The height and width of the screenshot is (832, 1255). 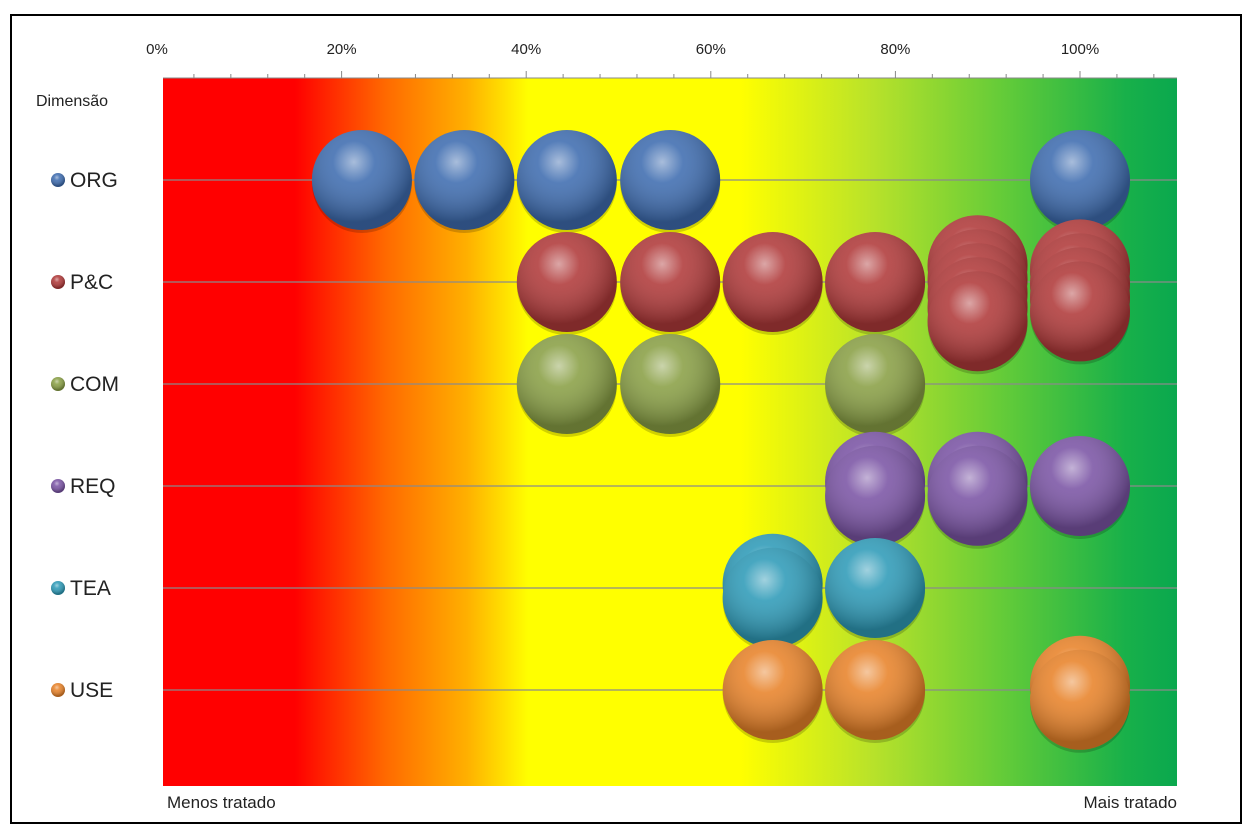 What do you see at coordinates (91, 690) in the screenshot?
I see `category-label: USE` at bounding box center [91, 690].